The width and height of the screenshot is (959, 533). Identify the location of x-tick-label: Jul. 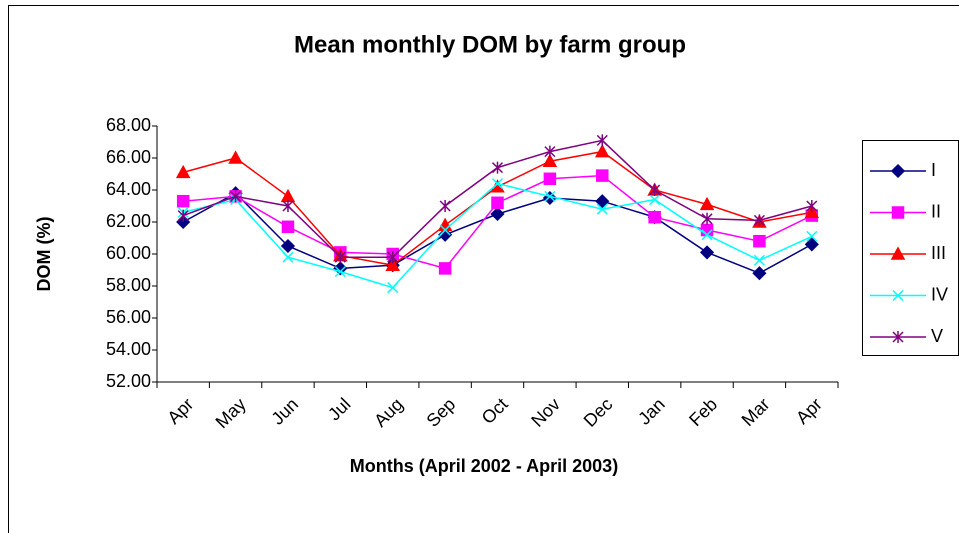
(339, 409).